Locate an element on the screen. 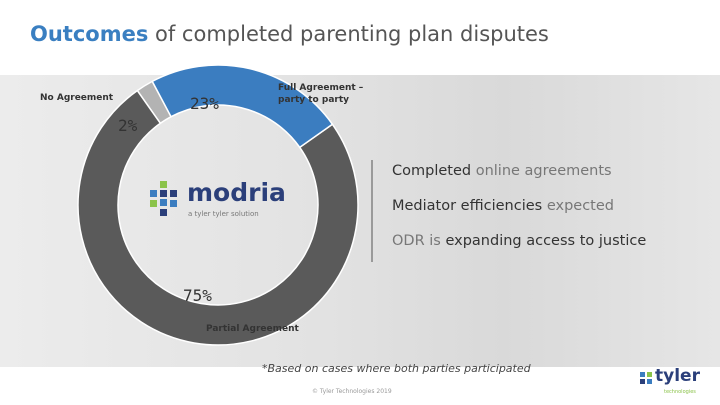  value-label: 23% is located at coordinates (204, 103).